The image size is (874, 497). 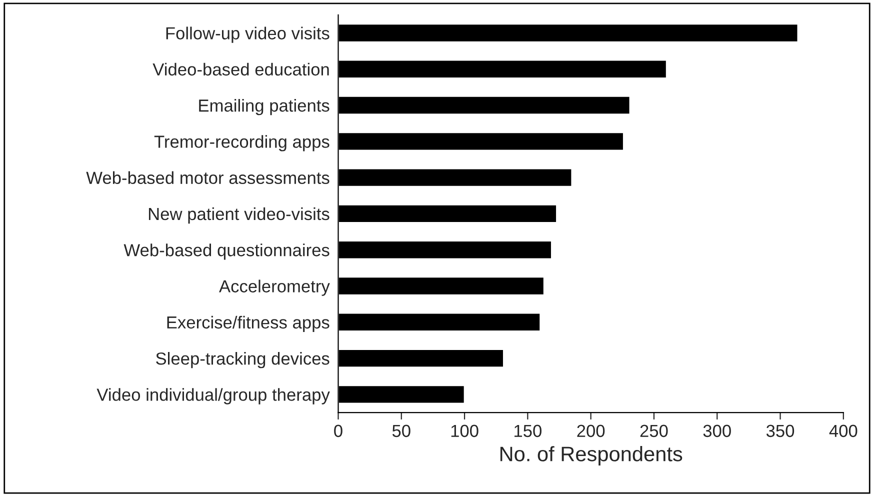 What do you see at coordinates (591, 456) in the screenshot?
I see `x-axis-title: No. of Respondents` at bounding box center [591, 456].